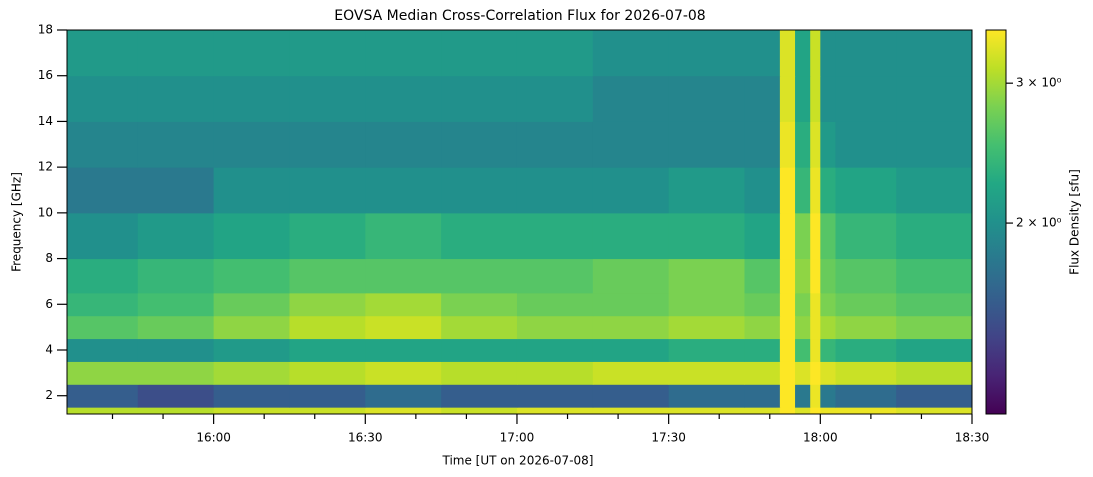 This screenshot has width=1093, height=477. I want to click on y-tick-label: 12, so click(45, 167).